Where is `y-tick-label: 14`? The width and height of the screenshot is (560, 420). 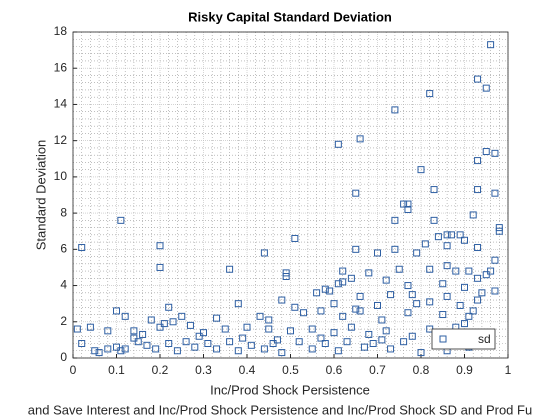 y-tick-label: 14 is located at coordinates (61, 104).